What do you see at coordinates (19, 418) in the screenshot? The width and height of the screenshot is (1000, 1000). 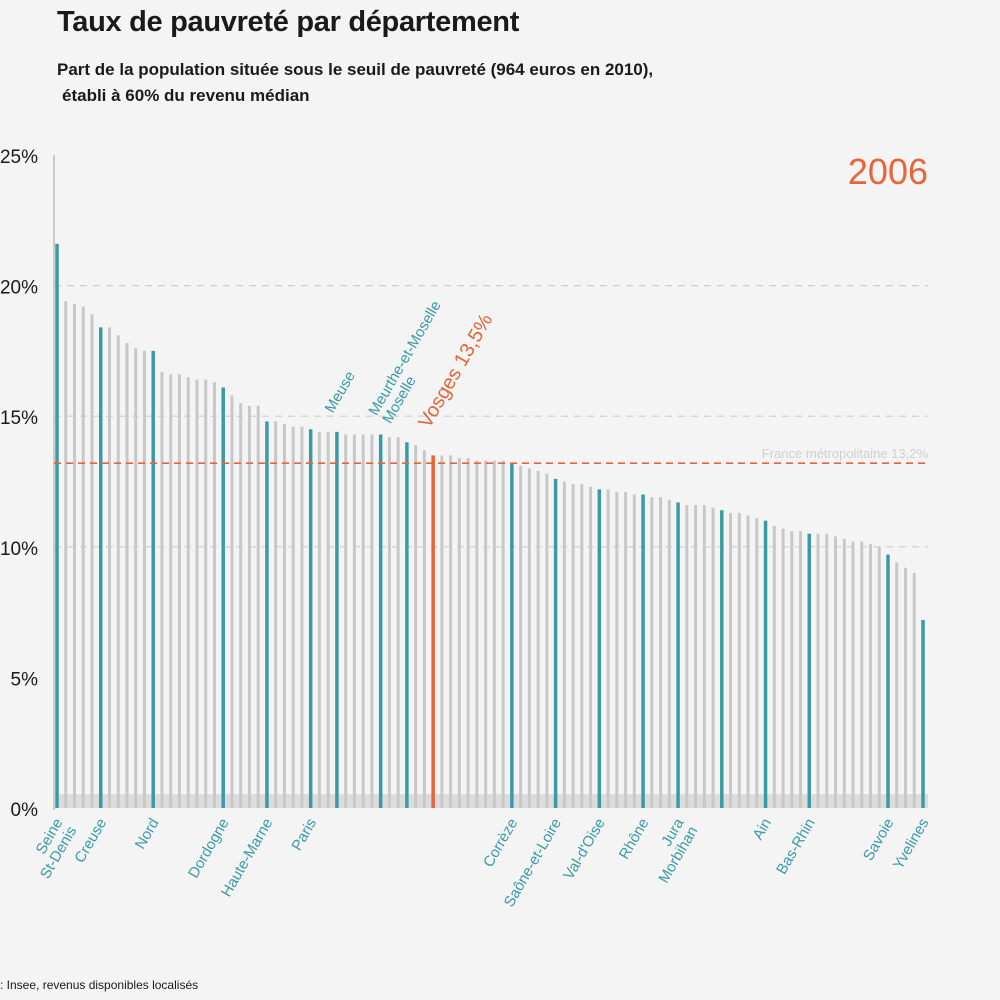 I see `y-tick-label-15: 15%` at bounding box center [19, 418].